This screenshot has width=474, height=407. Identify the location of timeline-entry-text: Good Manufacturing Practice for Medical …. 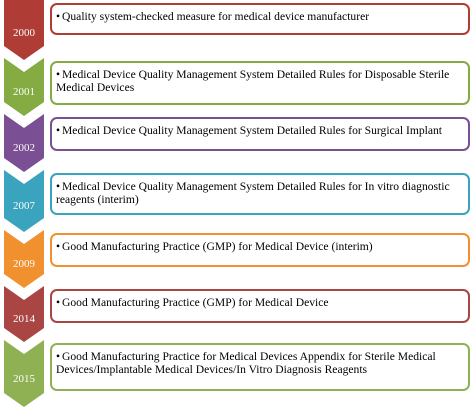
(246, 363).